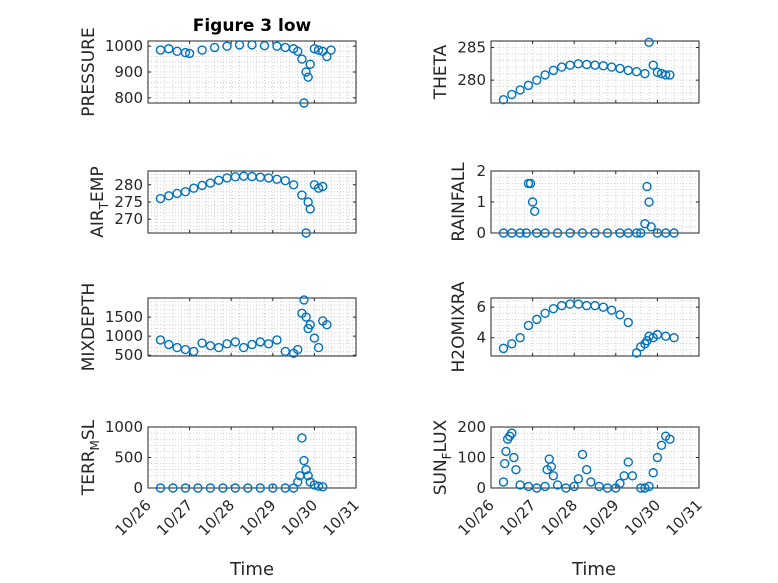 The height and width of the screenshot is (583, 778). What do you see at coordinates (124, 317) in the screenshot?
I see `y-tick-label: 1500` at bounding box center [124, 317].